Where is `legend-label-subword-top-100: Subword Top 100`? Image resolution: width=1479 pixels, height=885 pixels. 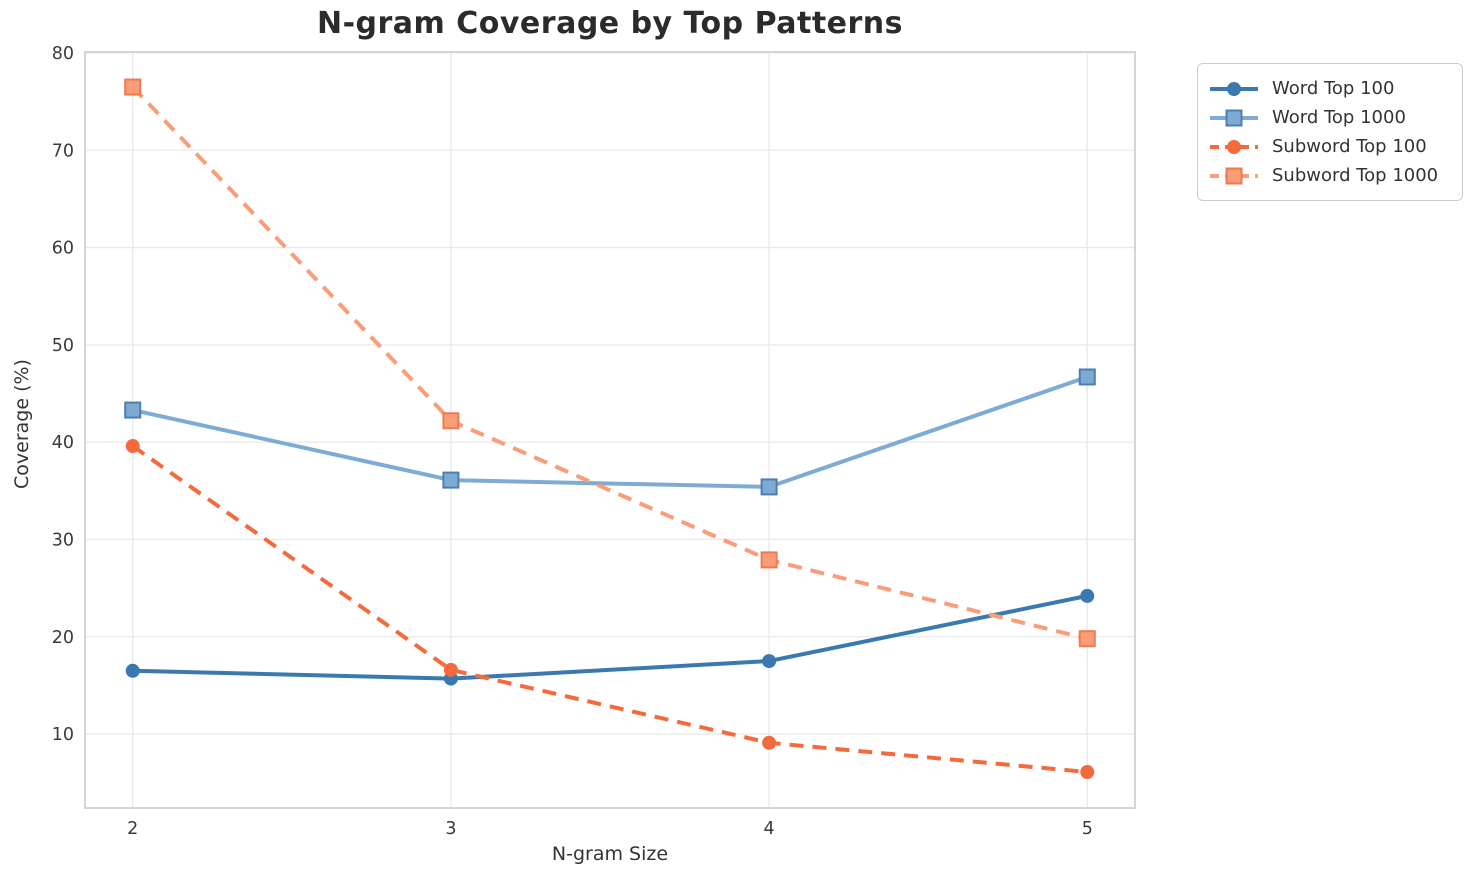 legend-label-subword-top-100: Subword Top 100 is located at coordinates (1349, 146).